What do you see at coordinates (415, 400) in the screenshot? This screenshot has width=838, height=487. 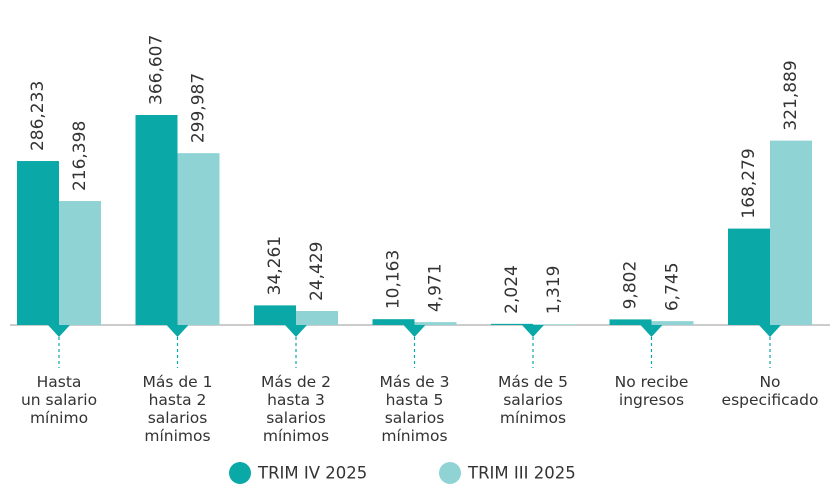 I see `x-tick-label: hasta 5` at bounding box center [415, 400].